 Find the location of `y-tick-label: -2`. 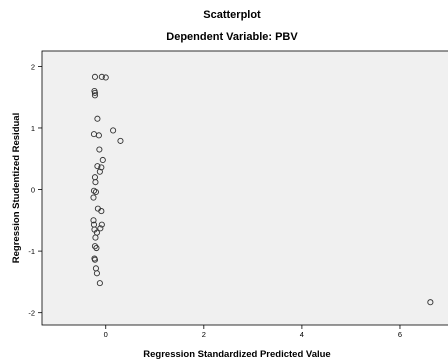

y-tick-label: -2 is located at coordinates (31, 313).